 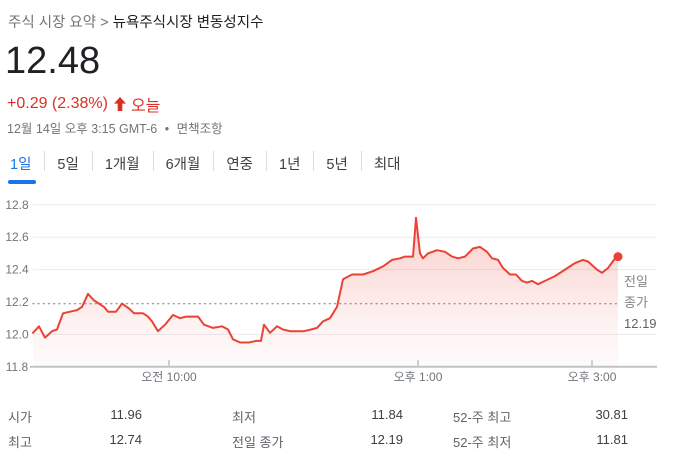 What do you see at coordinates (17, 237) in the screenshot?
I see `y-axis-label: 12.6` at bounding box center [17, 237].